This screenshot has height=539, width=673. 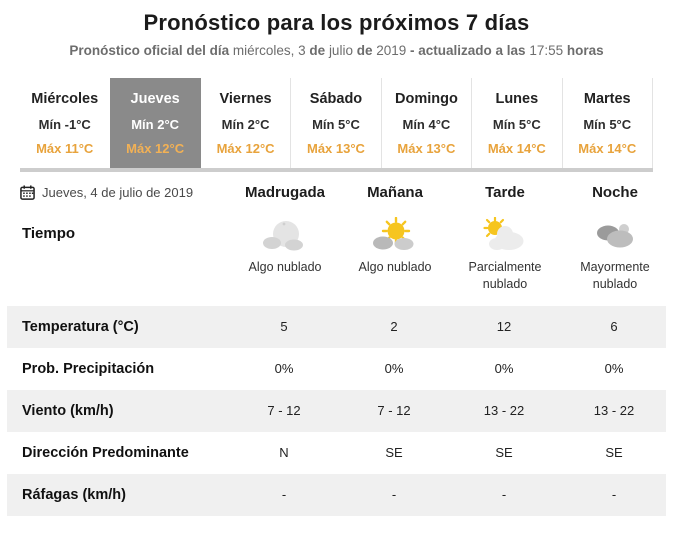 What do you see at coordinates (65, 99) in the screenshot?
I see `day-tab-label: Miércoles` at bounding box center [65, 99].